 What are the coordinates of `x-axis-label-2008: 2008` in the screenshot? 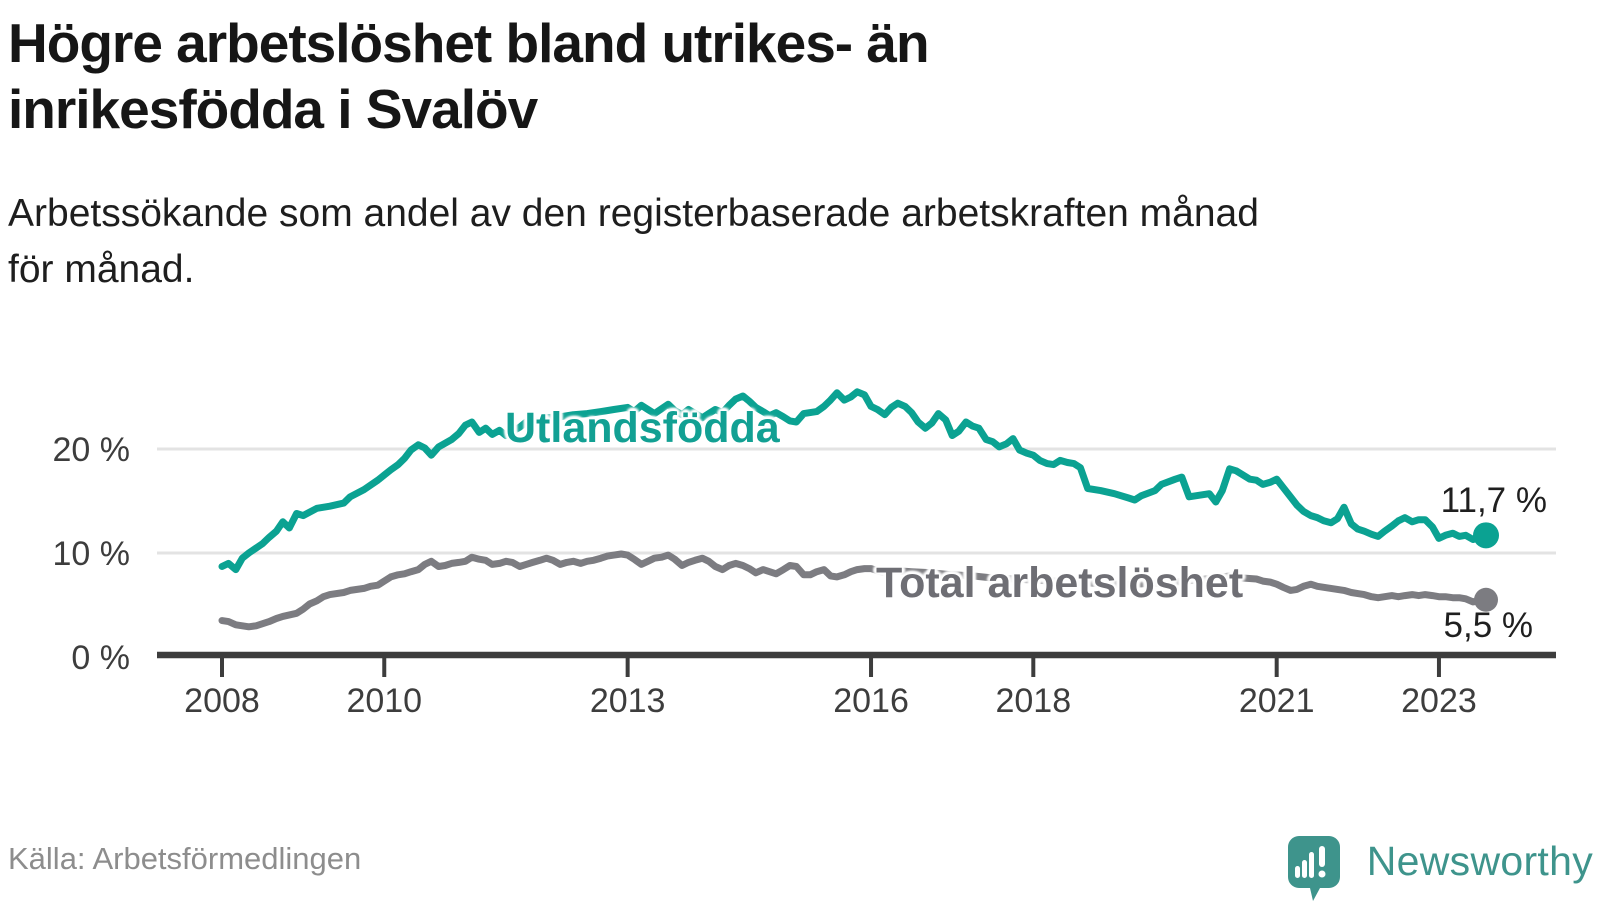 It's located at (222, 701).